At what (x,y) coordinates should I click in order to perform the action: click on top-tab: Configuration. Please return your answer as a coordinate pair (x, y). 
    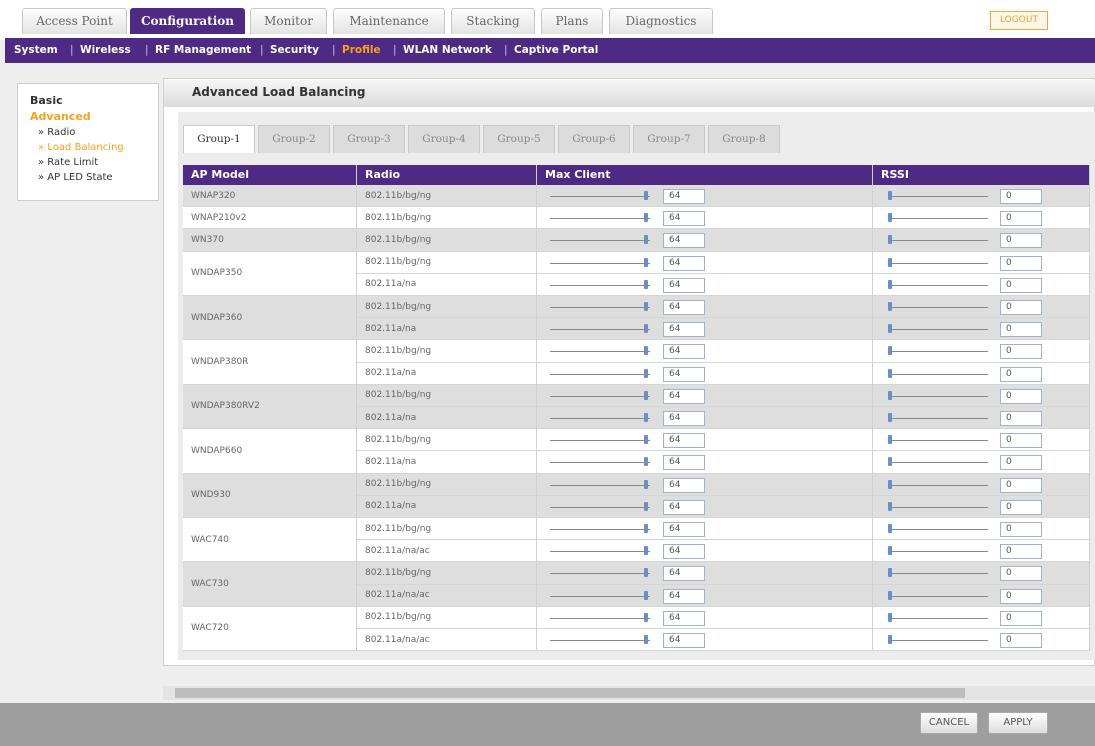
    Looking at the image, I should click on (187, 21).